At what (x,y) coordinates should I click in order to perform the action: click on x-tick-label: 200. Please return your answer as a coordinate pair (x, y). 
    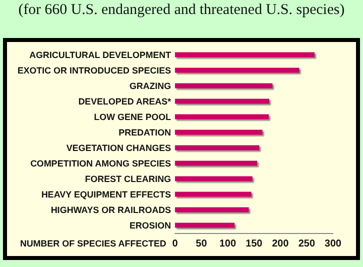
    Looking at the image, I should click on (281, 244).